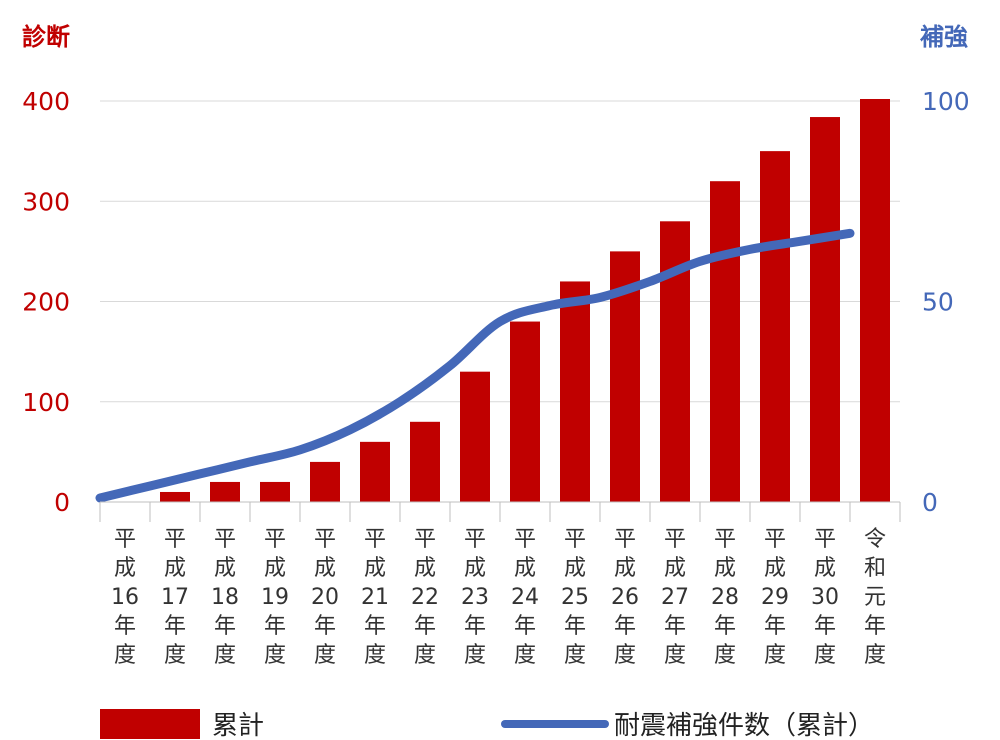  What do you see at coordinates (175, 597) in the screenshot?
I see `x-tick-label: 17` at bounding box center [175, 597].